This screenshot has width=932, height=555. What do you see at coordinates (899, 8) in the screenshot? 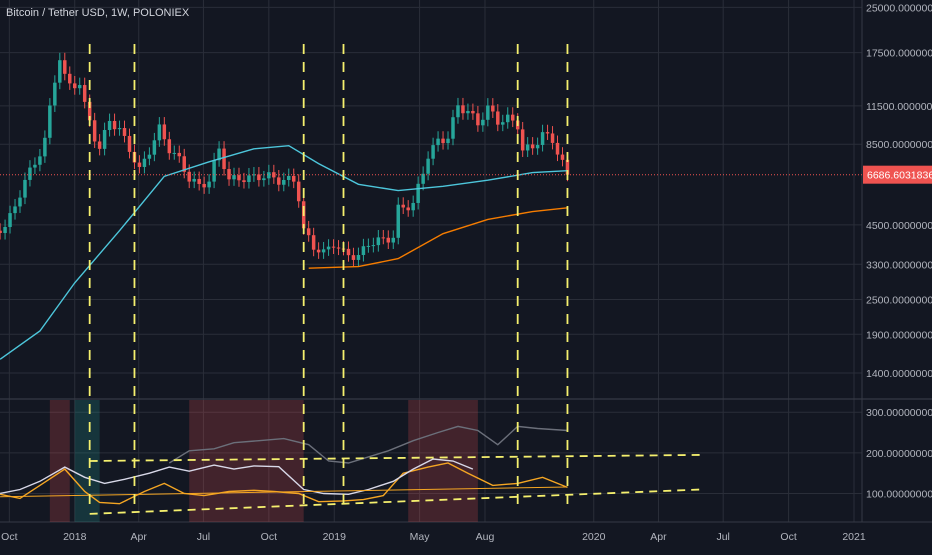
I see `y-tick-label: 25000.00000000` at bounding box center [899, 8].